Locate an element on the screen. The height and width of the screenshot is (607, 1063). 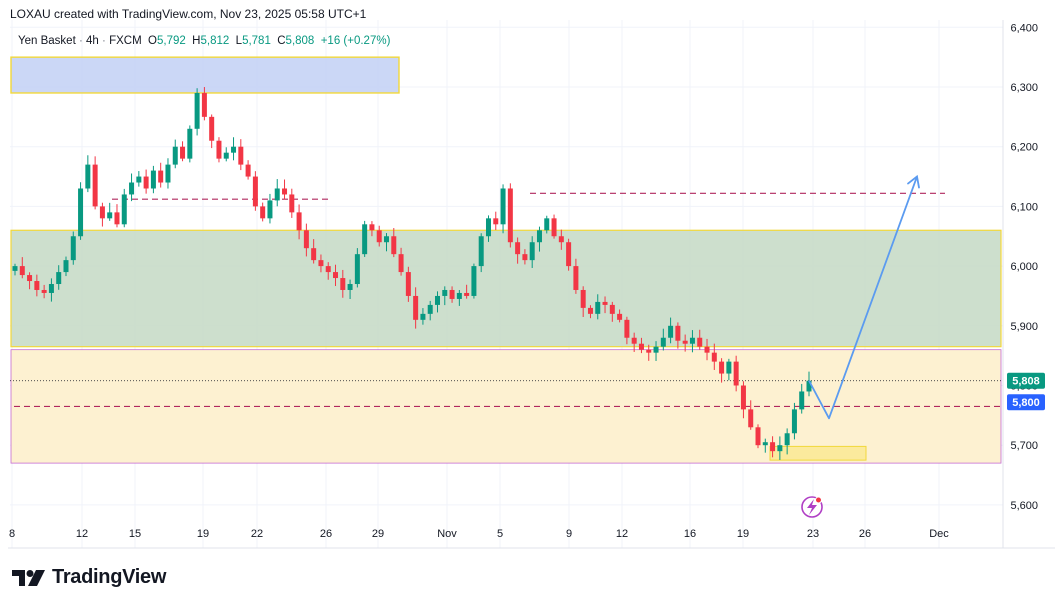
small-demand-box is located at coordinates (818, 453).